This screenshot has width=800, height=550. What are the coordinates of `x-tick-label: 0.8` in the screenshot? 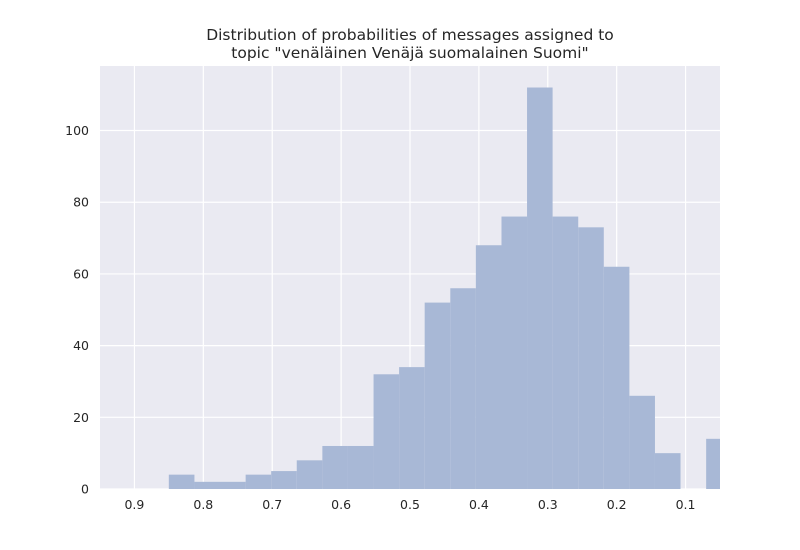 It's located at (203, 504).